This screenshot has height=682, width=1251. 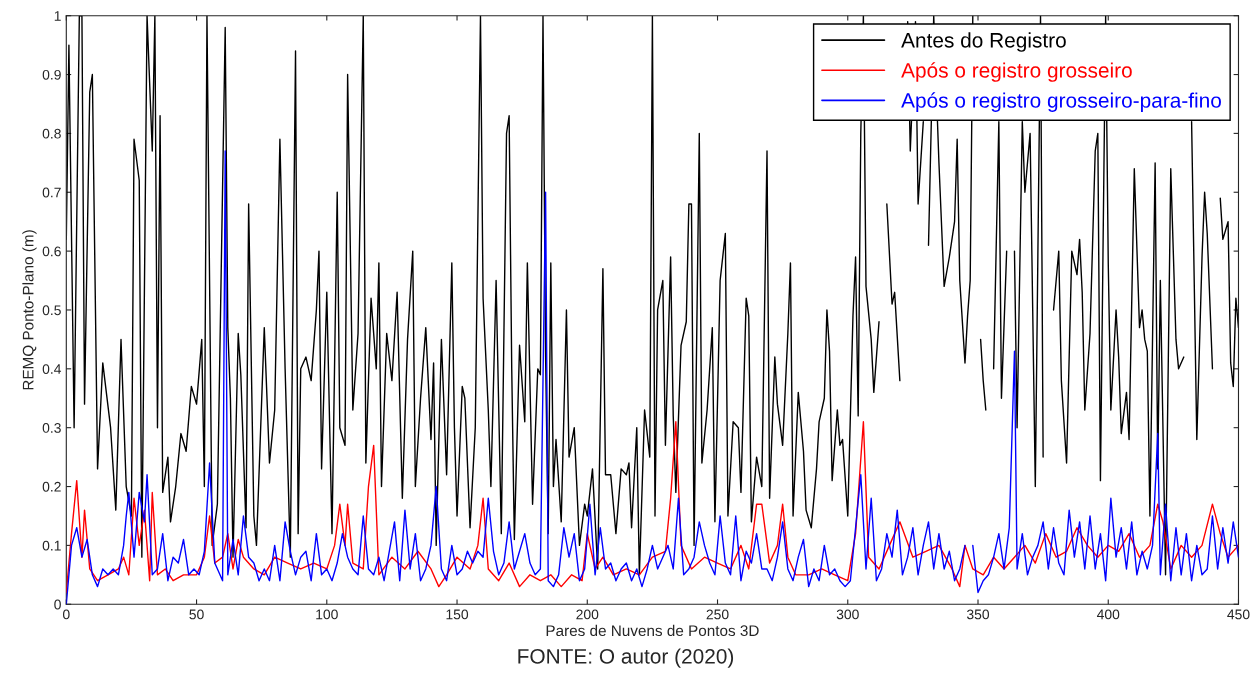 What do you see at coordinates (51, 310) in the screenshot?
I see `y-tick-label: 0.5` at bounding box center [51, 310].